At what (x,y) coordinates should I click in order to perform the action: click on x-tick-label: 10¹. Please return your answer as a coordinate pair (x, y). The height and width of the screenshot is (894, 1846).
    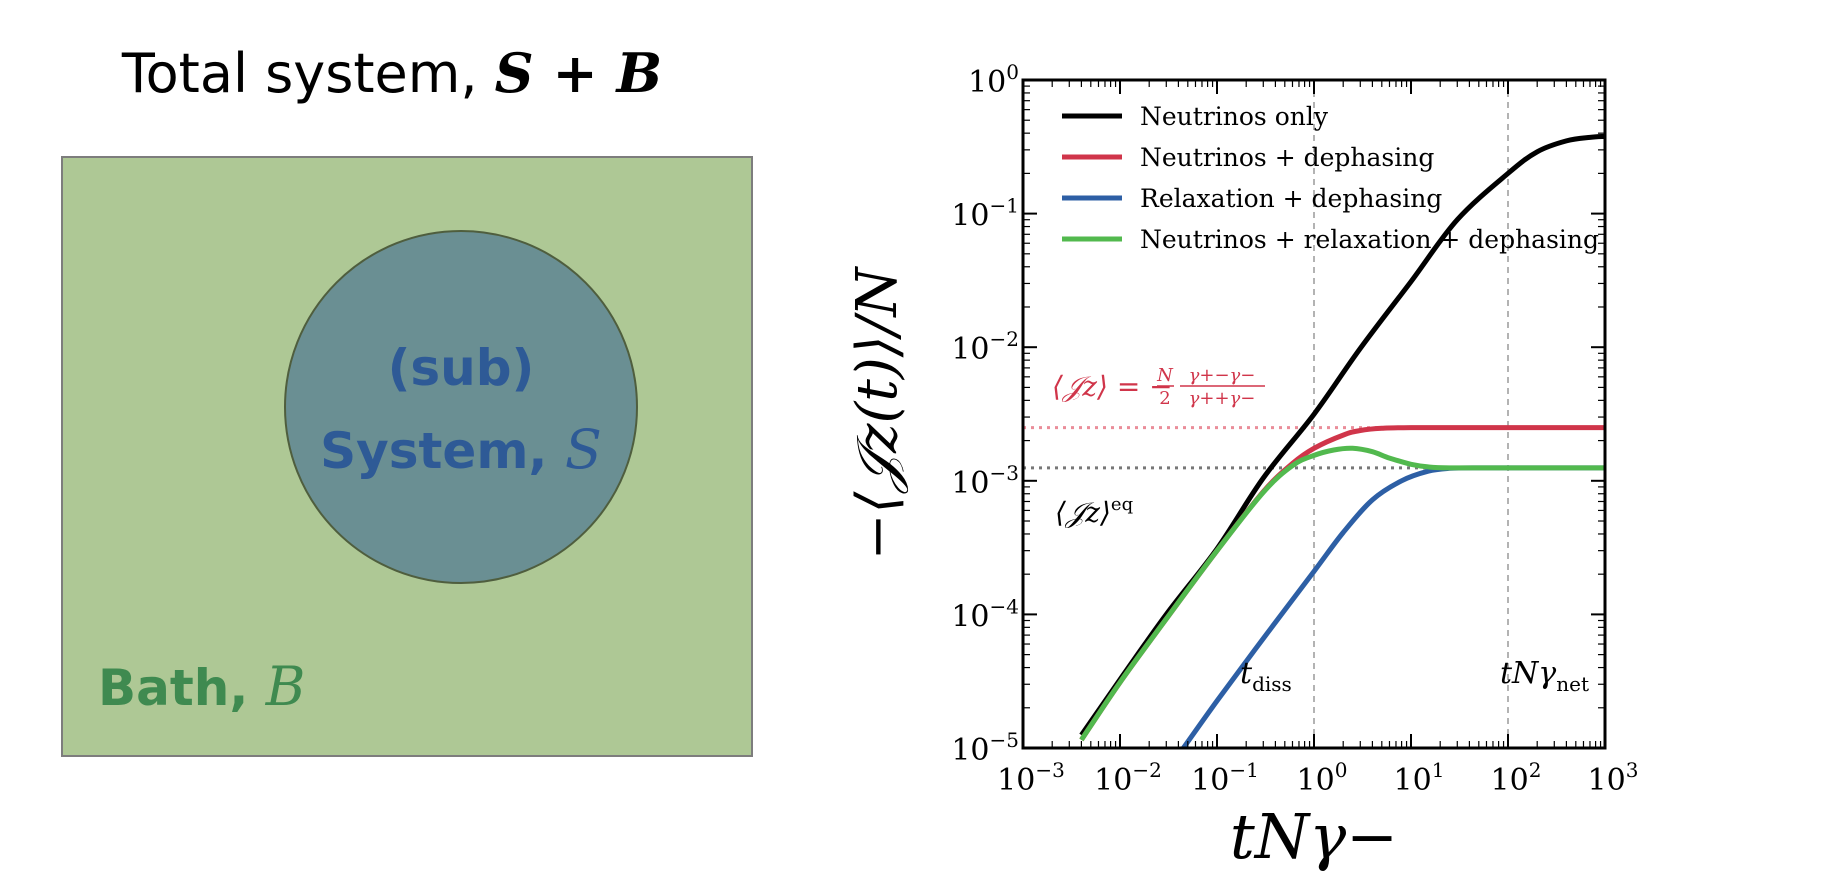
    Looking at the image, I should click on (1419, 778).